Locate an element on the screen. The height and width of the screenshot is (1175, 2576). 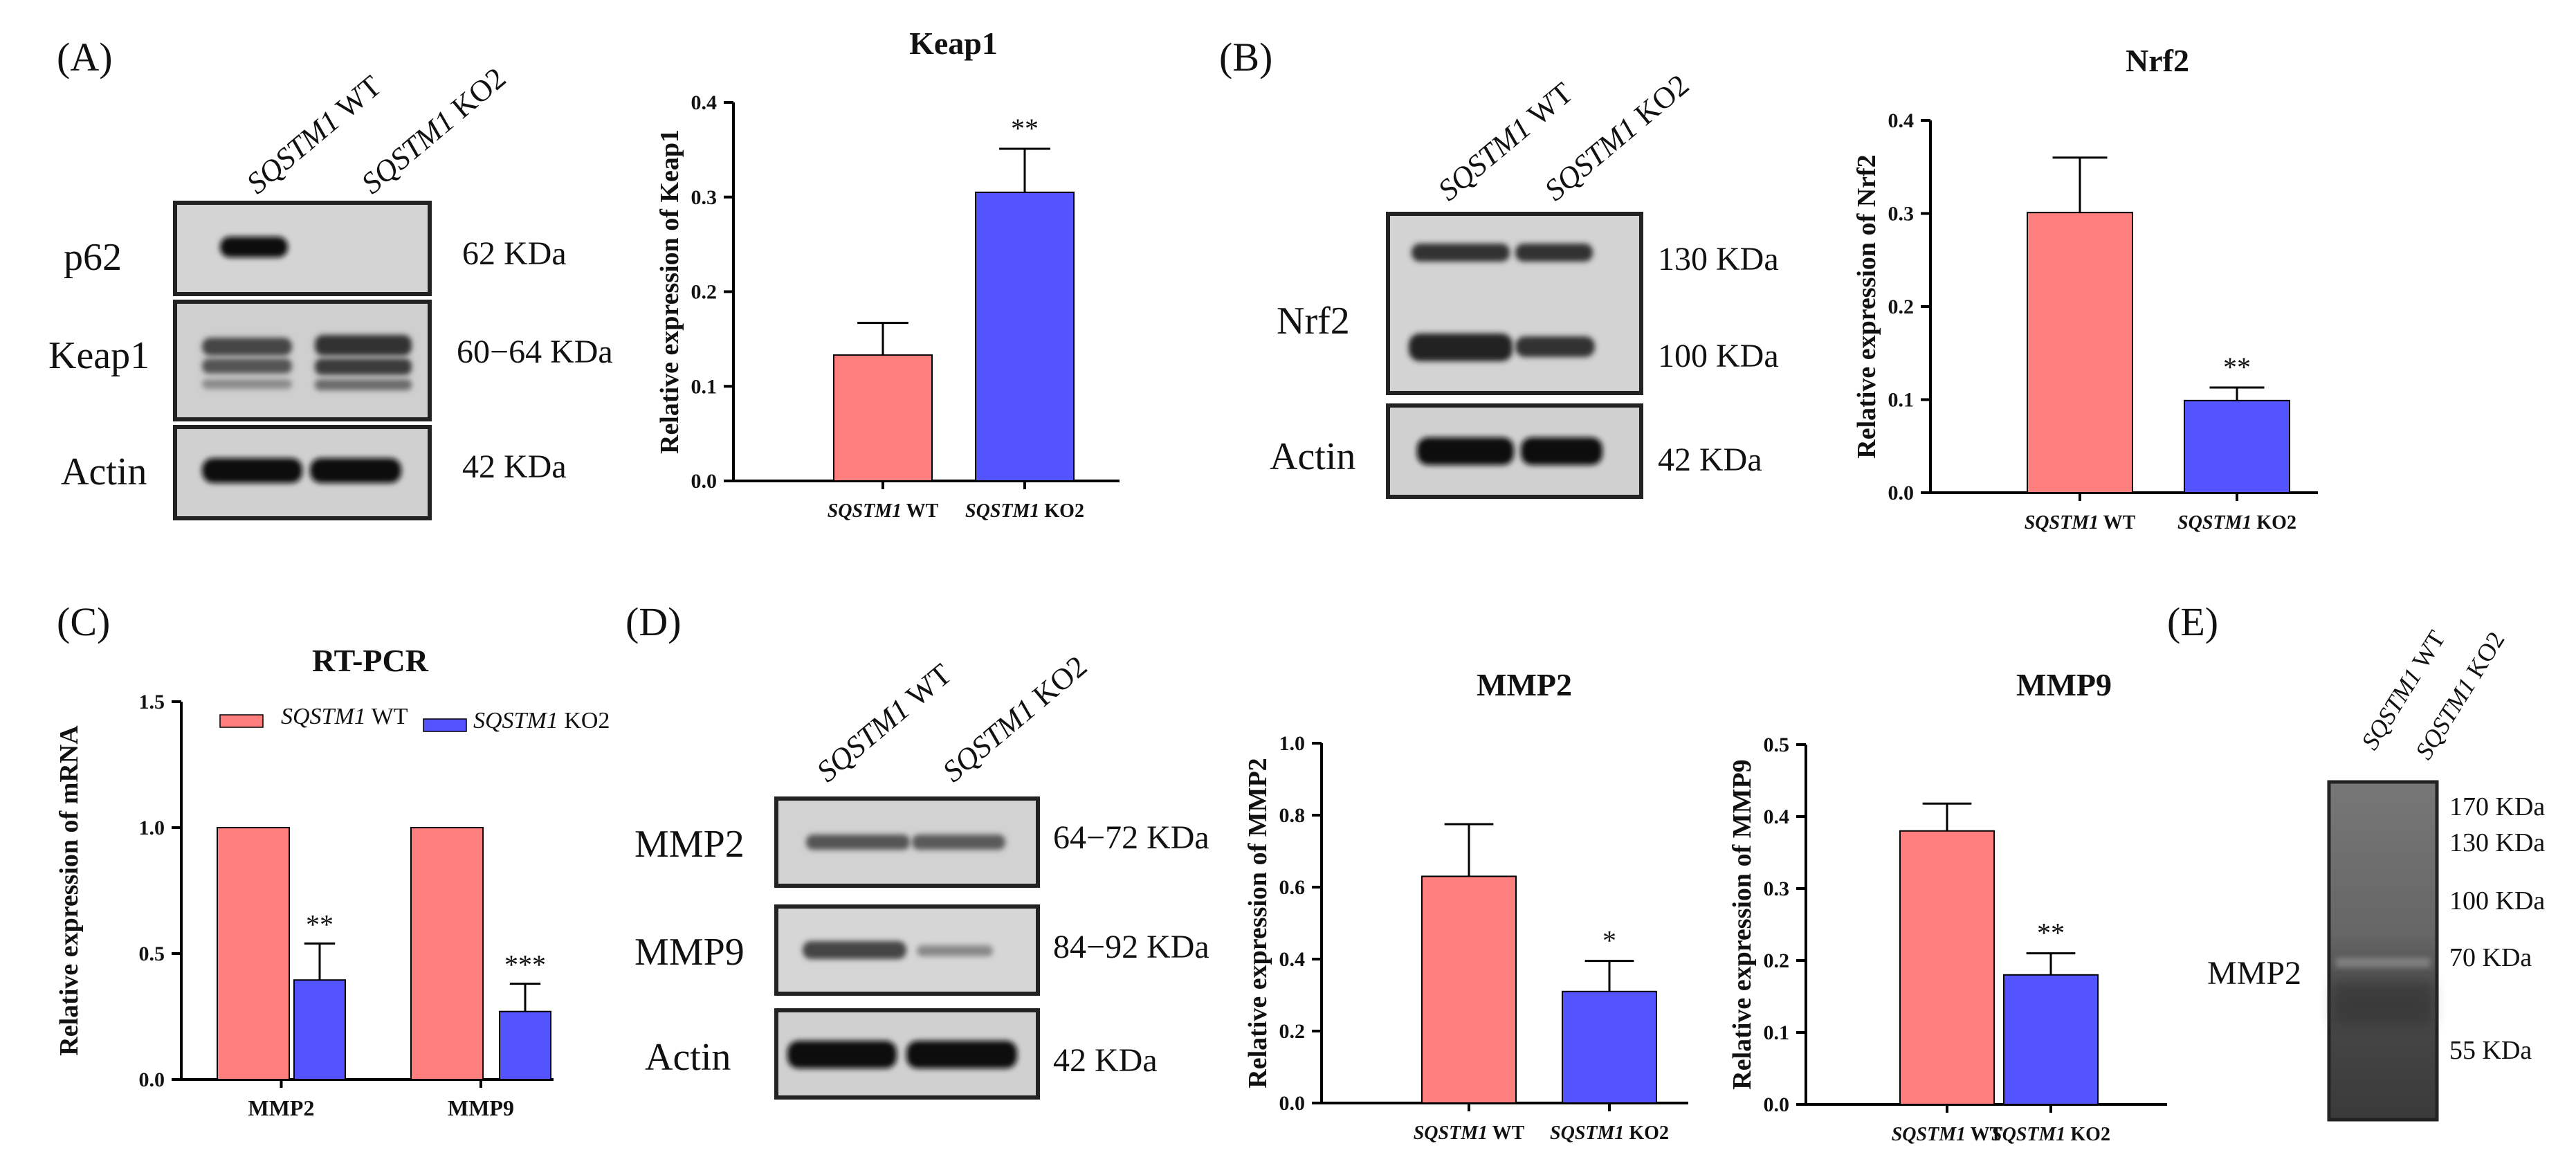
legend-swatch-ko2 is located at coordinates (445, 725).